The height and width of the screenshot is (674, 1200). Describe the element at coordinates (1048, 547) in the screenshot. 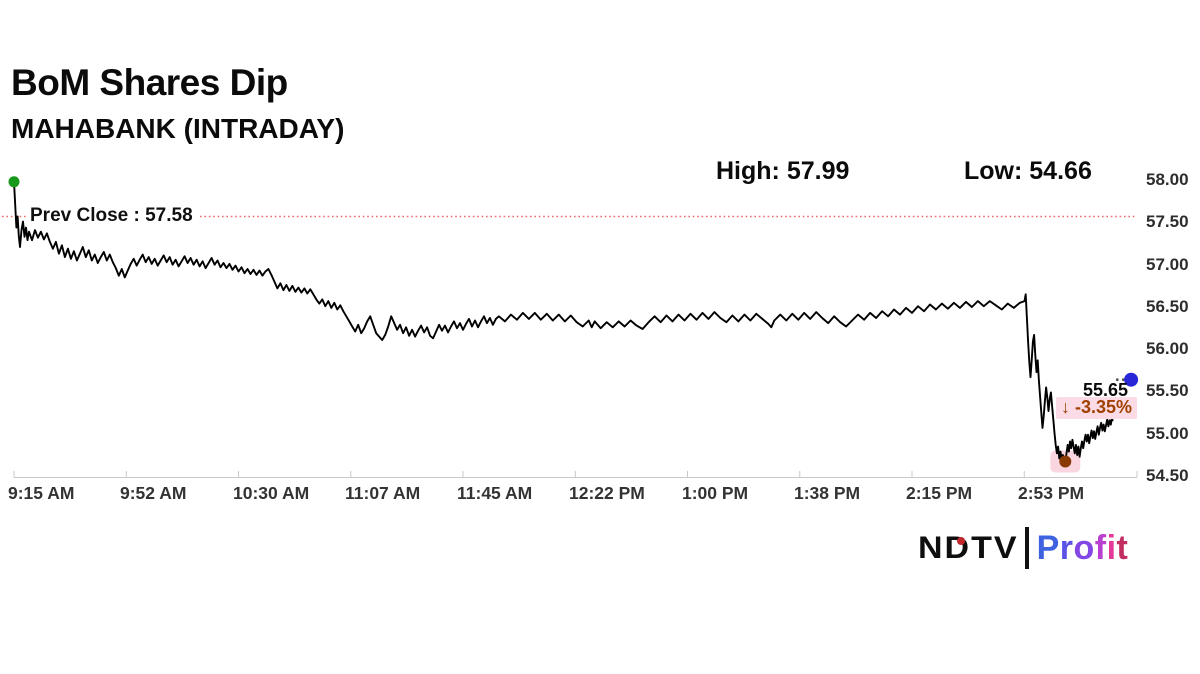

I see `profit-logo-letter: P` at that location.